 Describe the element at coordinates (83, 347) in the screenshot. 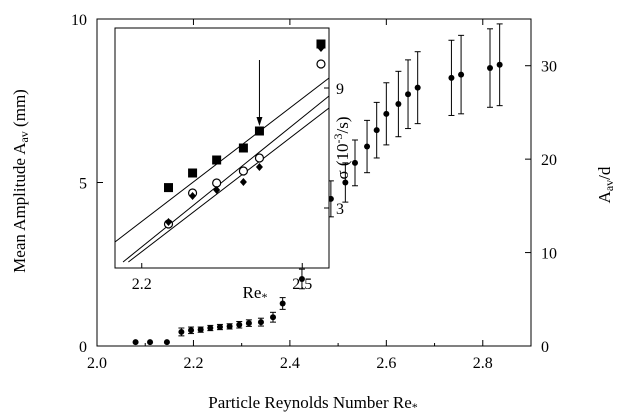

I see `y-tick-label: 0` at that location.